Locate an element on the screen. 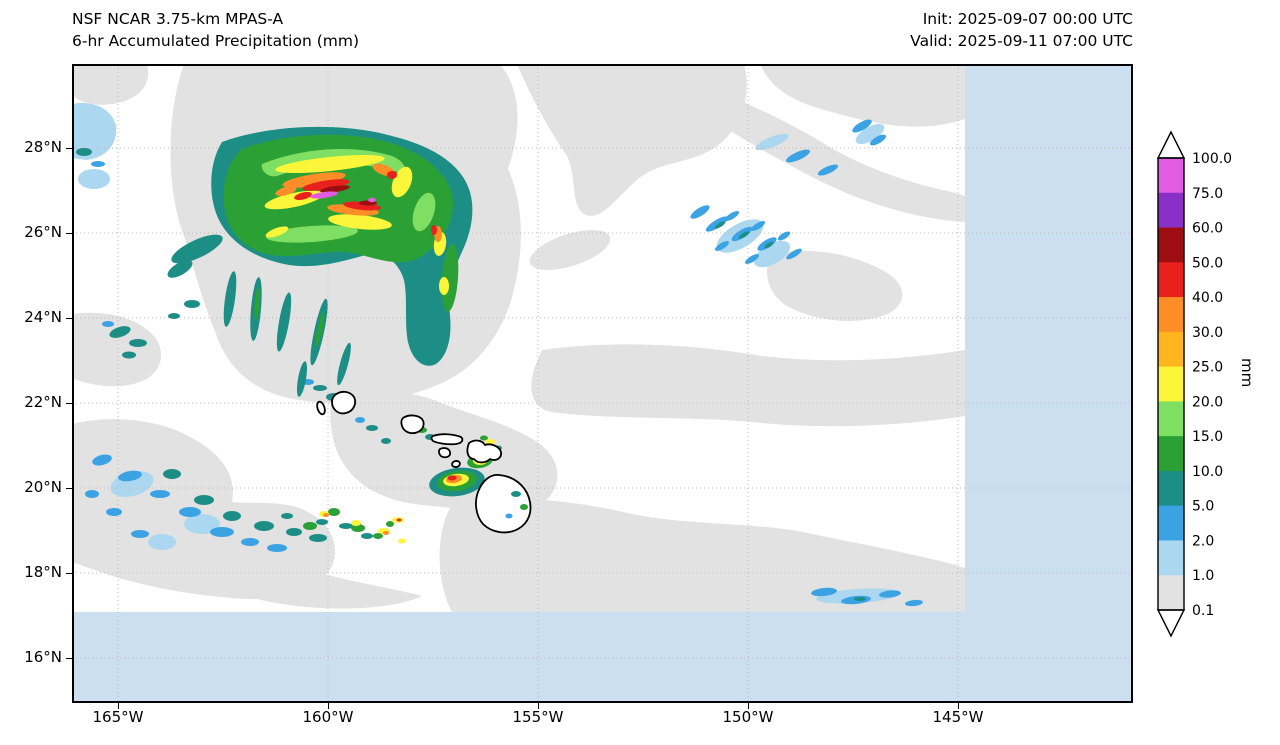 The image size is (1280, 745). colorbar-tick-label: 50.0 is located at coordinates (1207, 263).